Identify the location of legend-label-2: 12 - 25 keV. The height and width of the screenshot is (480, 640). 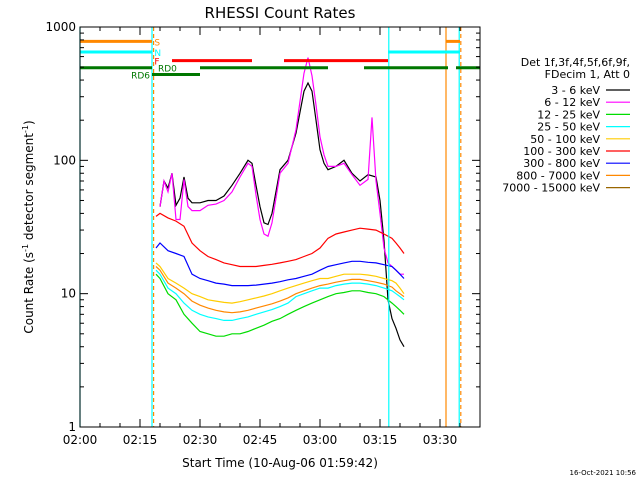
(568, 114).